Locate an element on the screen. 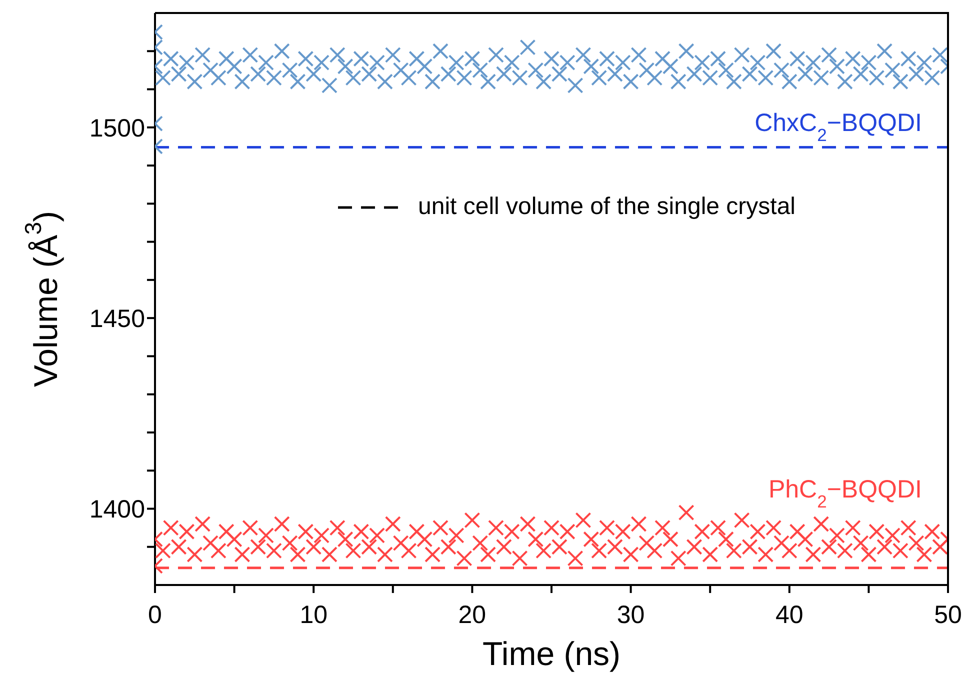 This screenshot has width=977, height=698. y-tick-label: 1500 is located at coordinates (117, 128).